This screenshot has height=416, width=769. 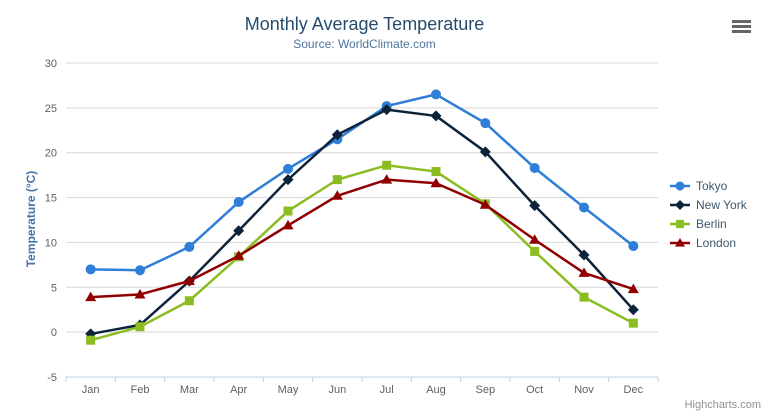 What do you see at coordinates (140, 390) in the screenshot?
I see `x-axis-label: Feb` at bounding box center [140, 390].